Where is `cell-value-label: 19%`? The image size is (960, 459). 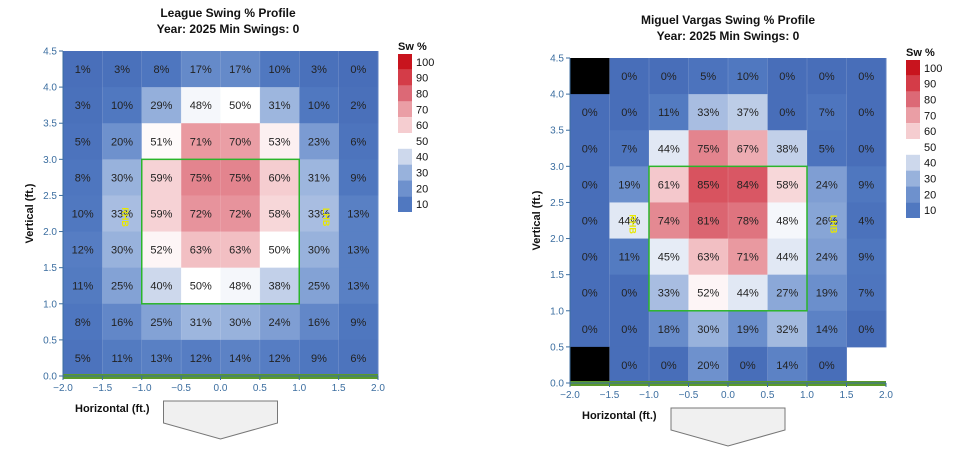 cell-value-label: 19% is located at coordinates (748, 330).